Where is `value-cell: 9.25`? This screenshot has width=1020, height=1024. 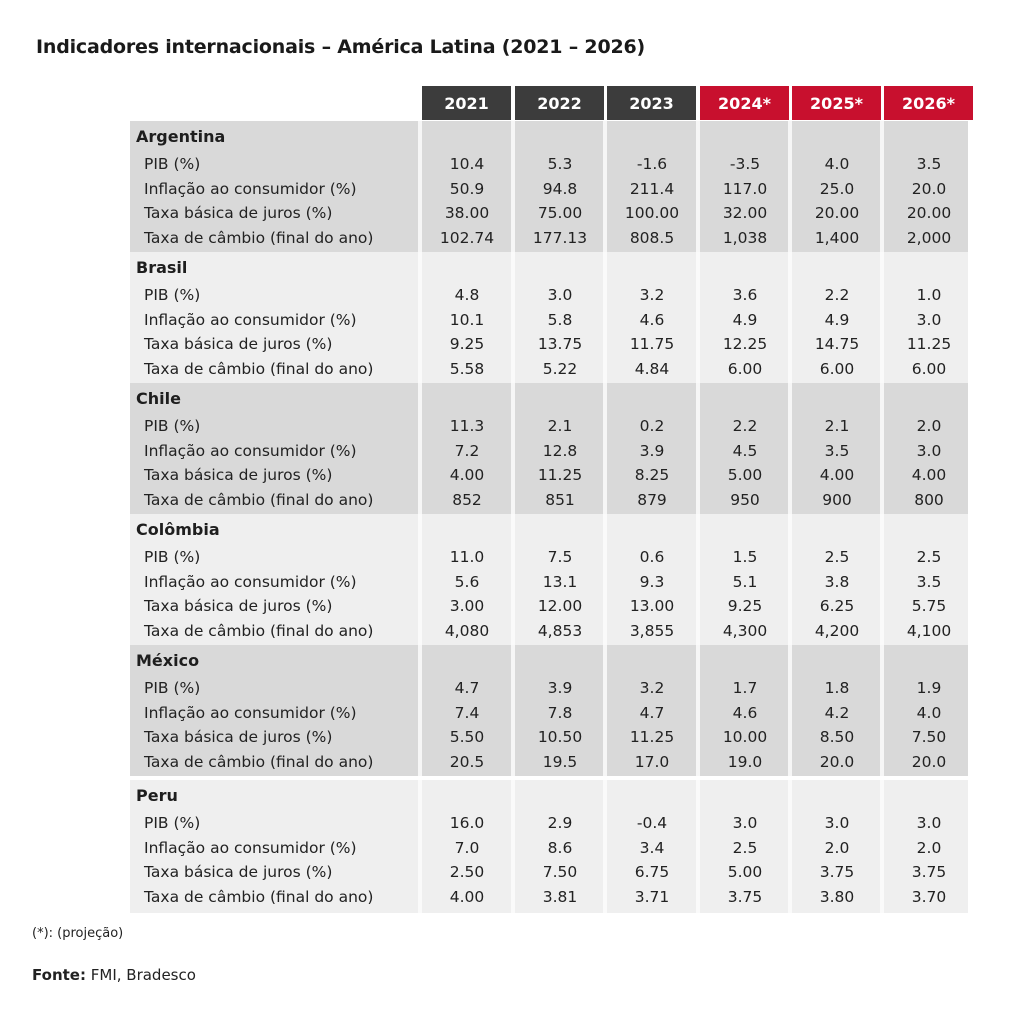
value-cell: 9.25 is located at coordinates (745, 606).